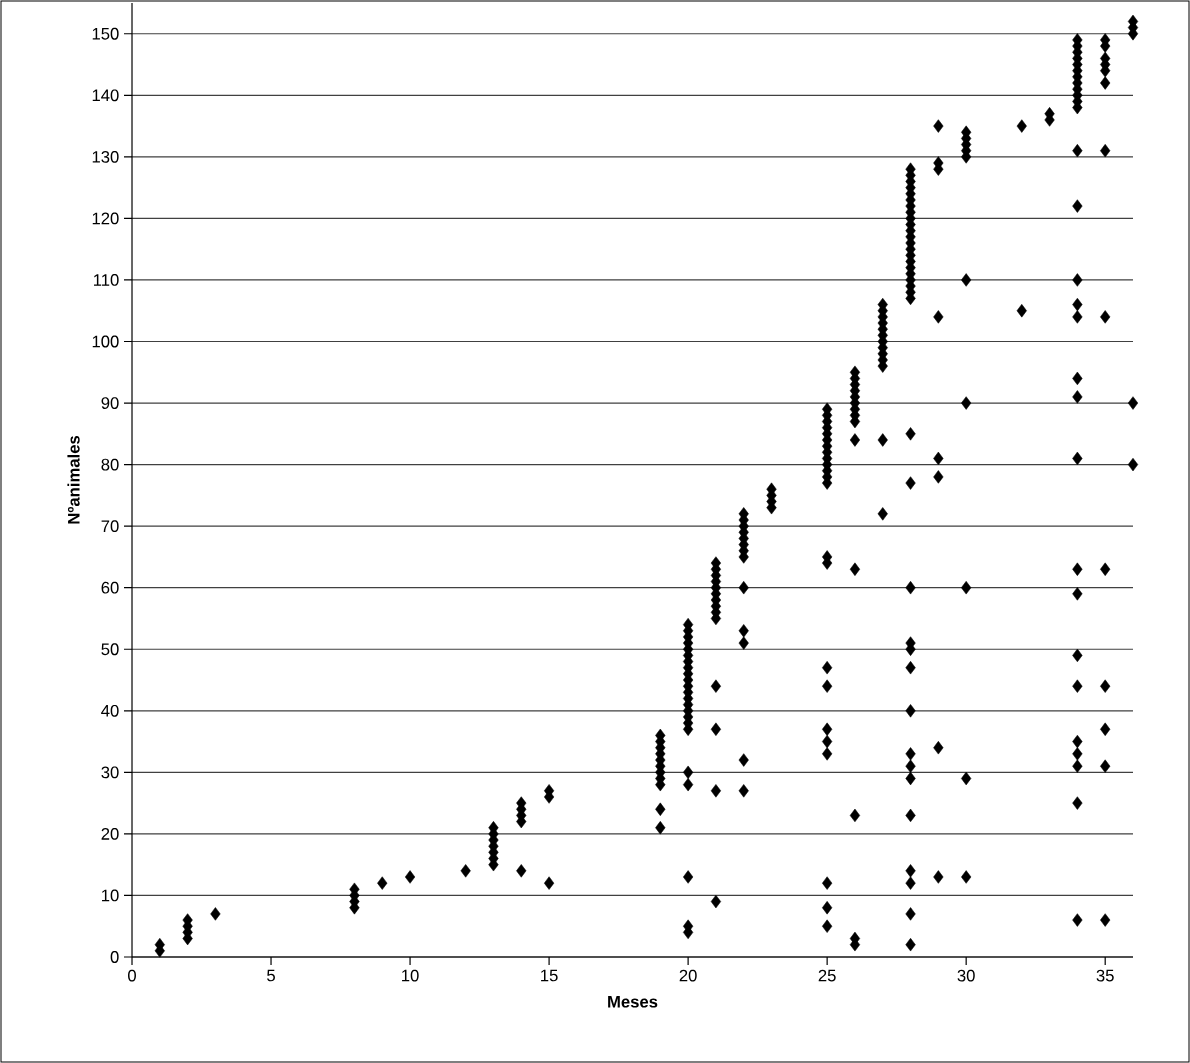  I want to click on x-tick-label: 15, so click(549, 975).